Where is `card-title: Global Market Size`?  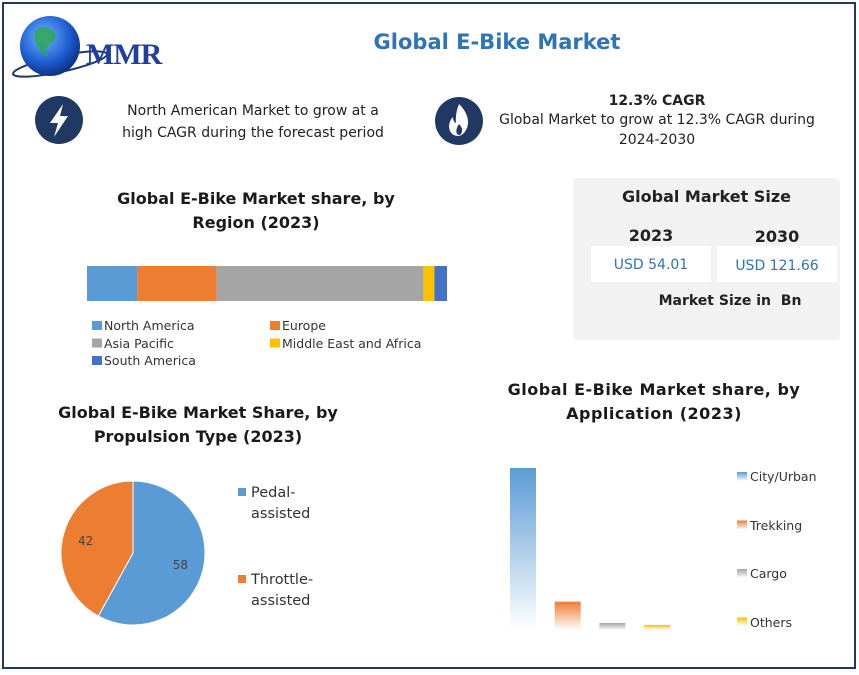 card-title: Global Market Size is located at coordinates (706, 196).